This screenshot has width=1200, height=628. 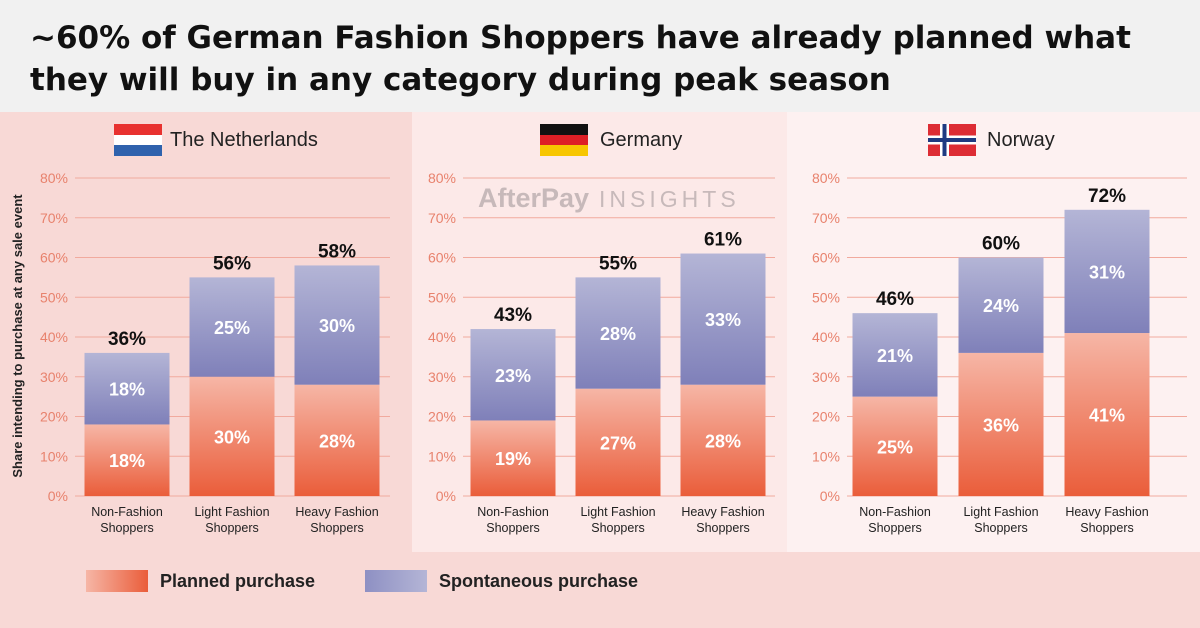 What do you see at coordinates (1107, 196) in the screenshot?
I see `data-label-total: 72%` at bounding box center [1107, 196].